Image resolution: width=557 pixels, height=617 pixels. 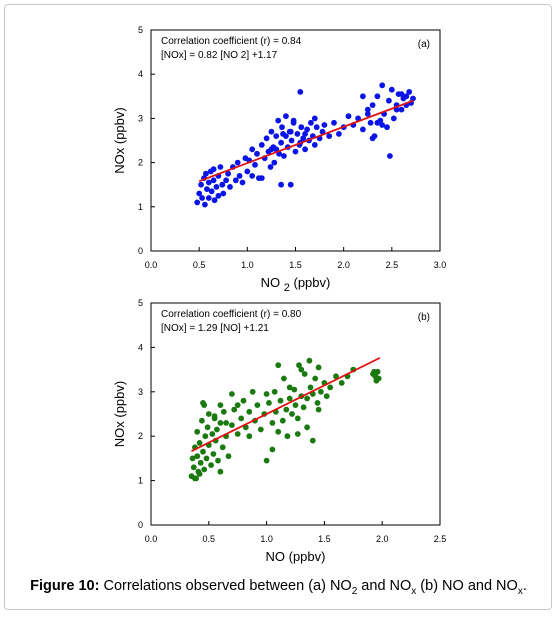 What do you see at coordinates (151, 265) in the screenshot?
I see `x-tick-label-a: 0.0` at bounding box center [151, 265].